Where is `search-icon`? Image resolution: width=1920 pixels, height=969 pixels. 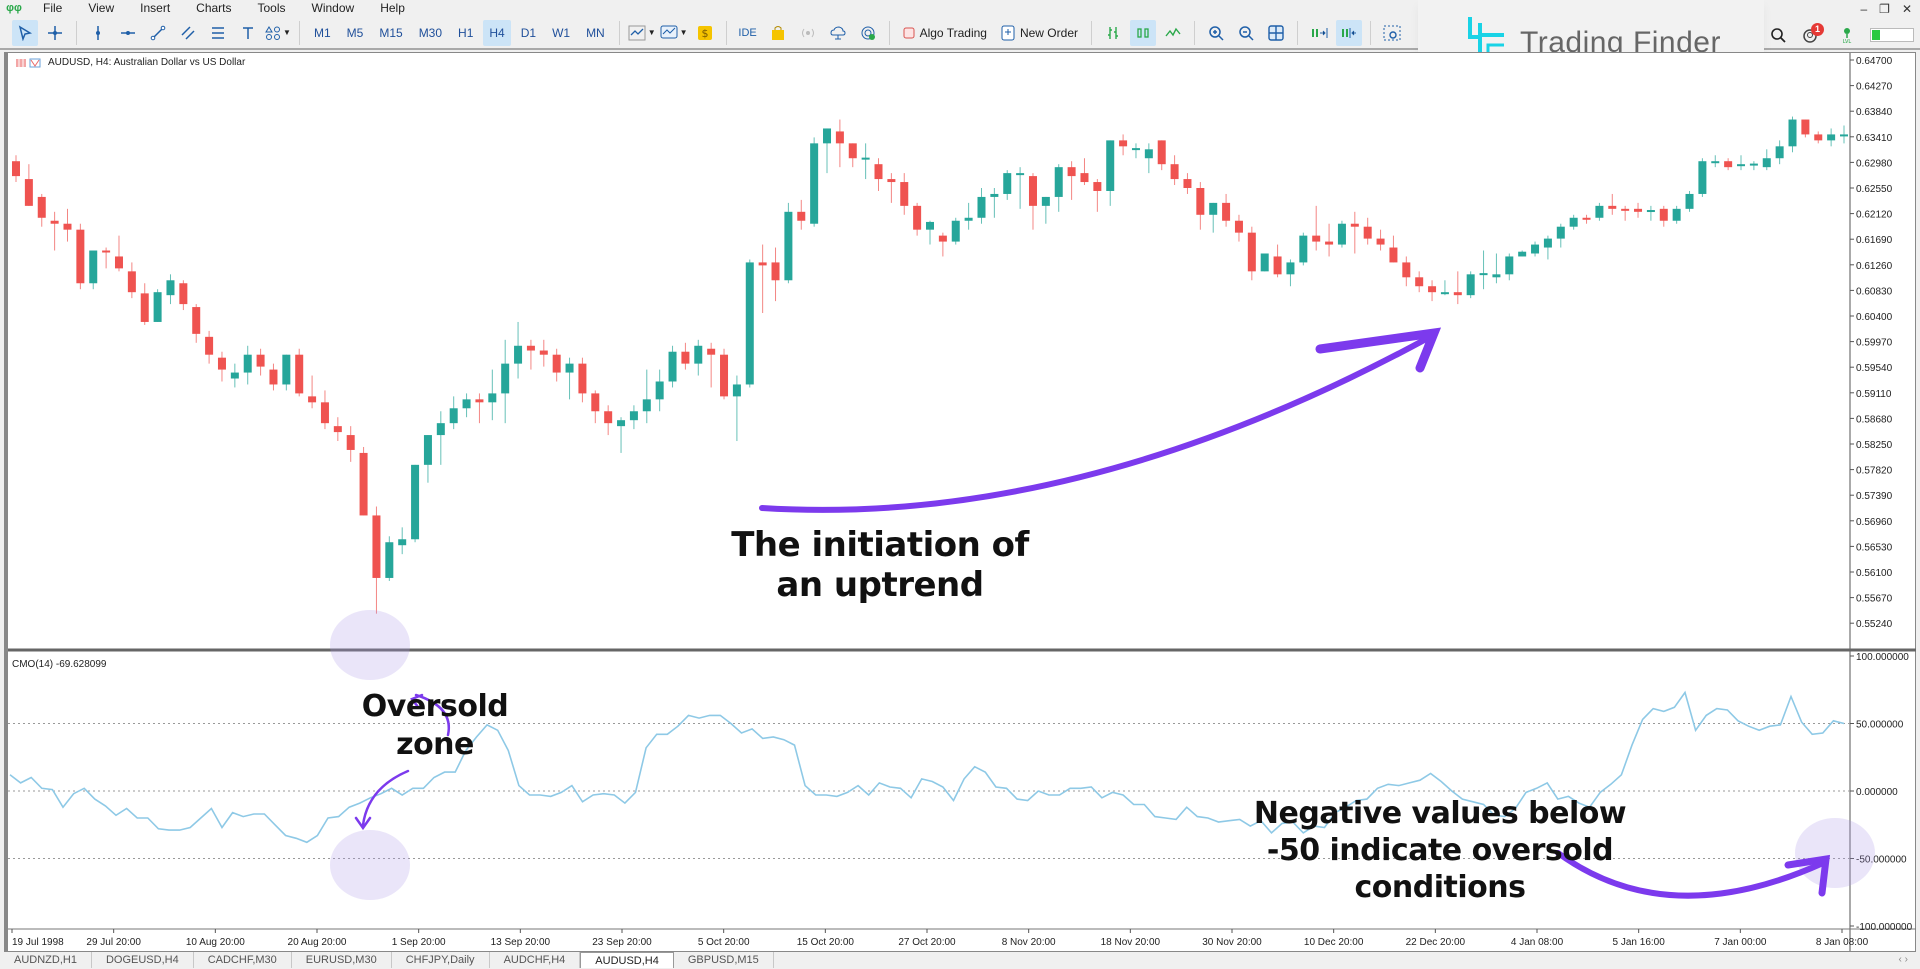
search-icon is located at coordinates (1778, 35).